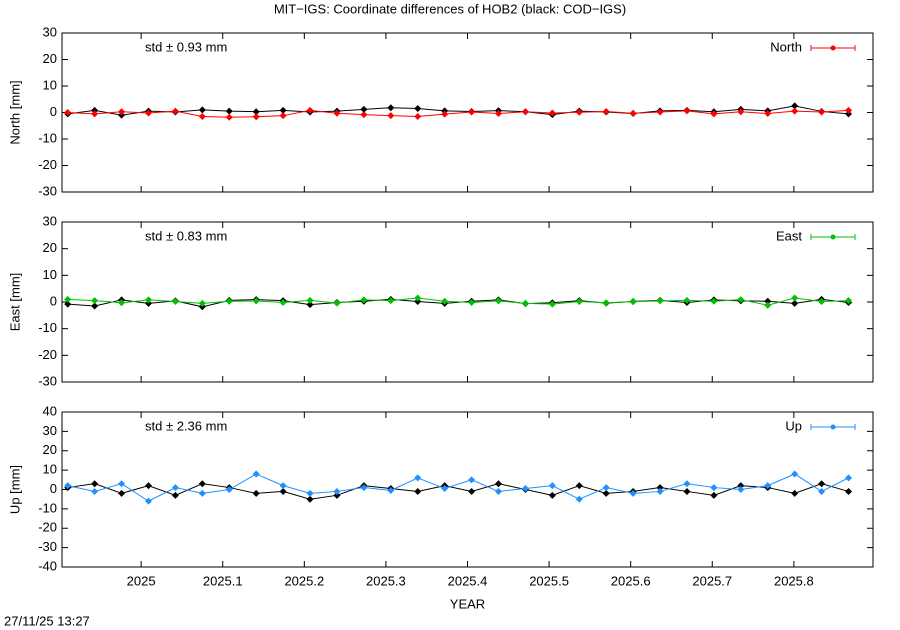  What do you see at coordinates (14, 112) in the screenshot?
I see `y-axis-label: North [mm]` at bounding box center [14, 112].